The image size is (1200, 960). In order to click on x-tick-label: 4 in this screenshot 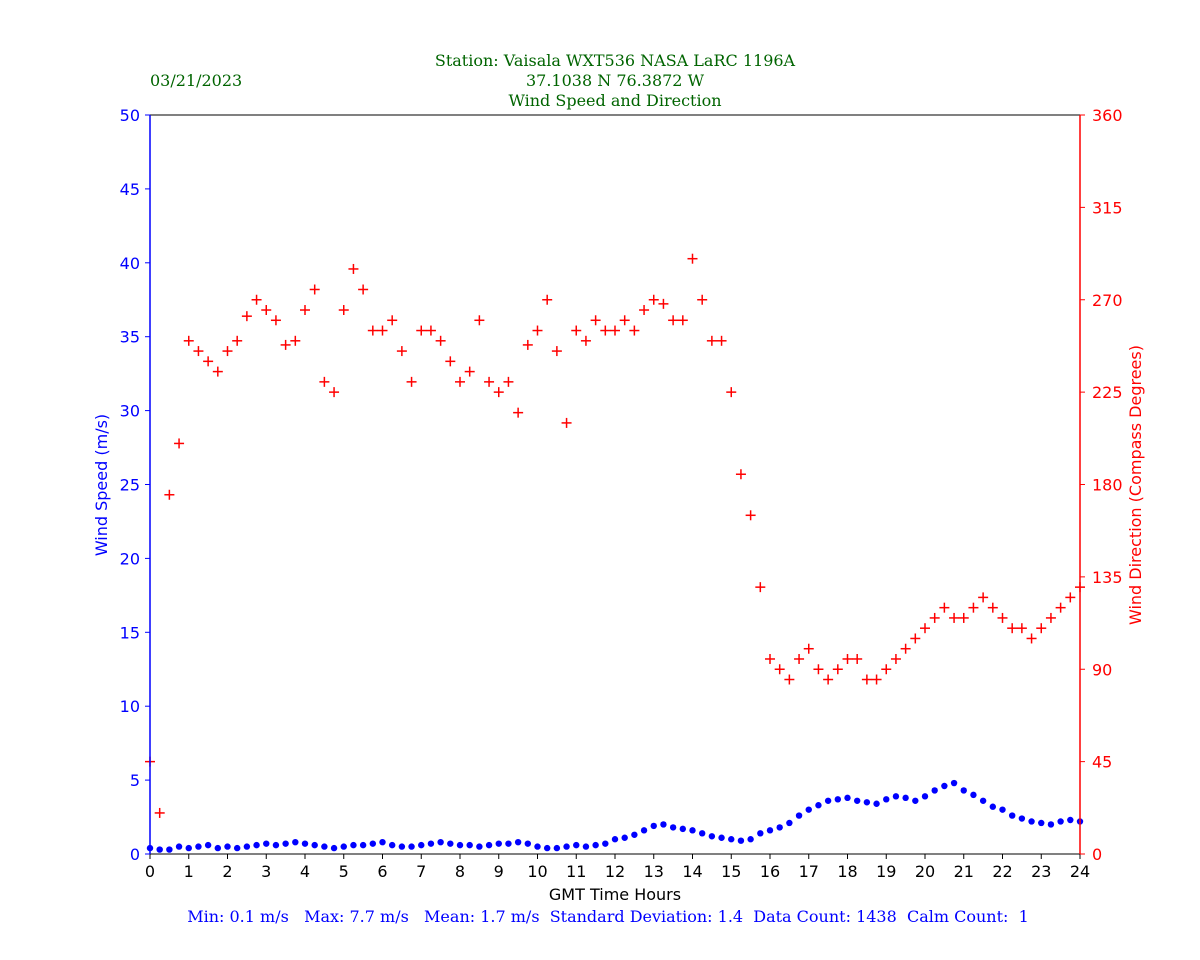, I will do `click(305, 871)`.